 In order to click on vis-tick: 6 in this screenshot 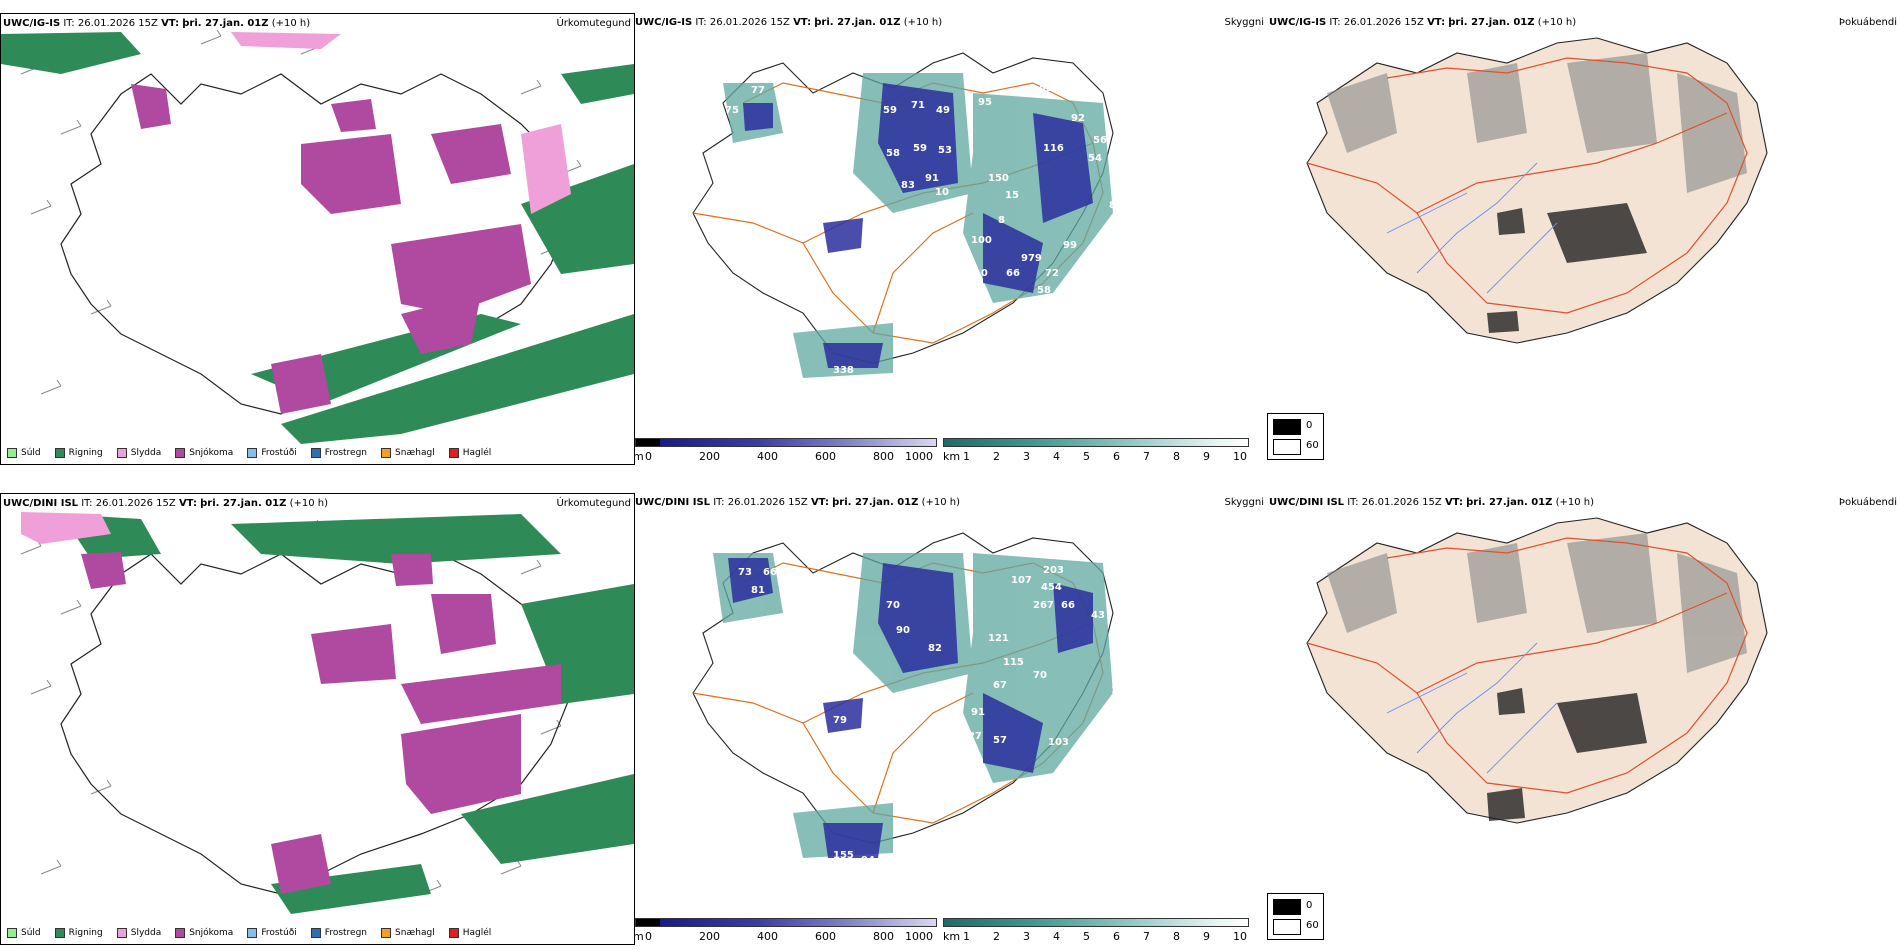, I will do `click(1116, 456)`.